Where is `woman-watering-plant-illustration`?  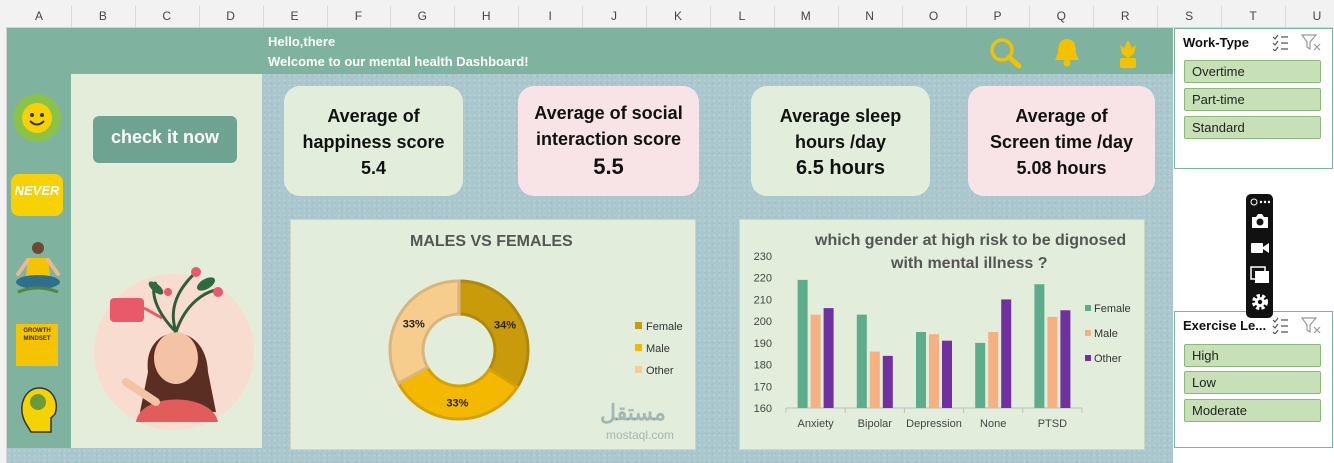
woman-watering-plant-illustration is located at coordinates (174, 348).